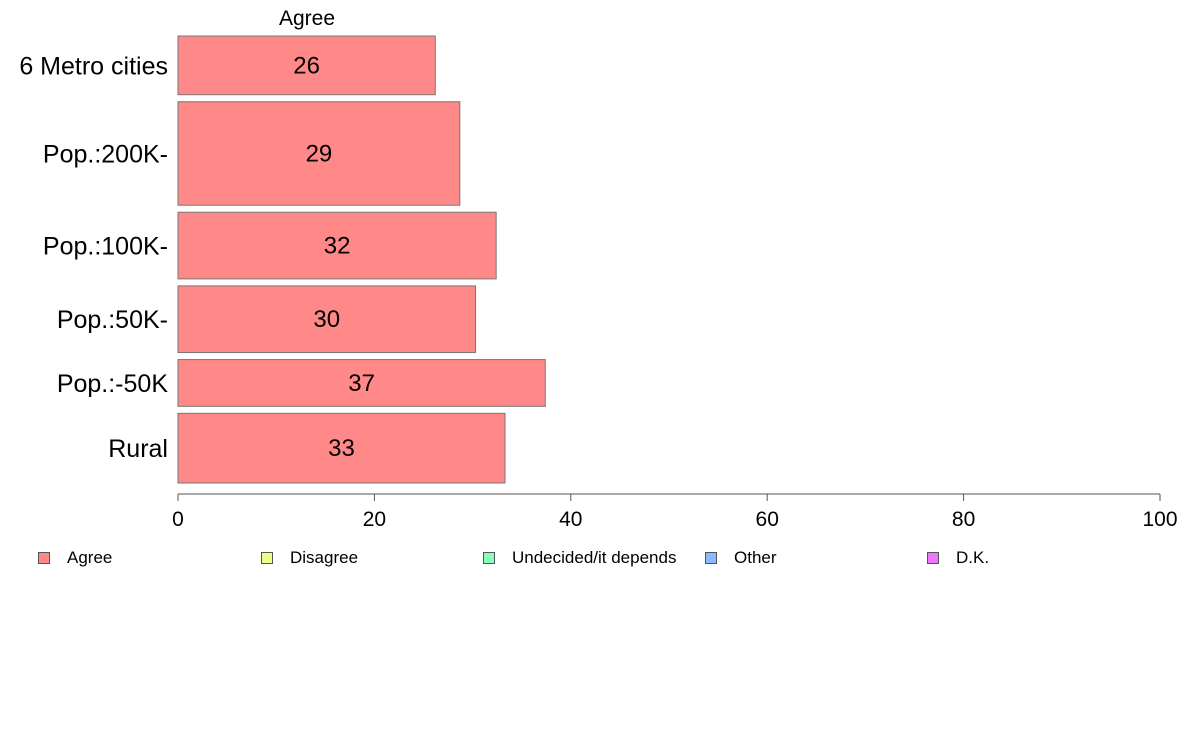  What do you see at coordinates (1159, 519) in the screenshot?
I see `x-tick-label-100: 100` at bounding box center [1159, 519].